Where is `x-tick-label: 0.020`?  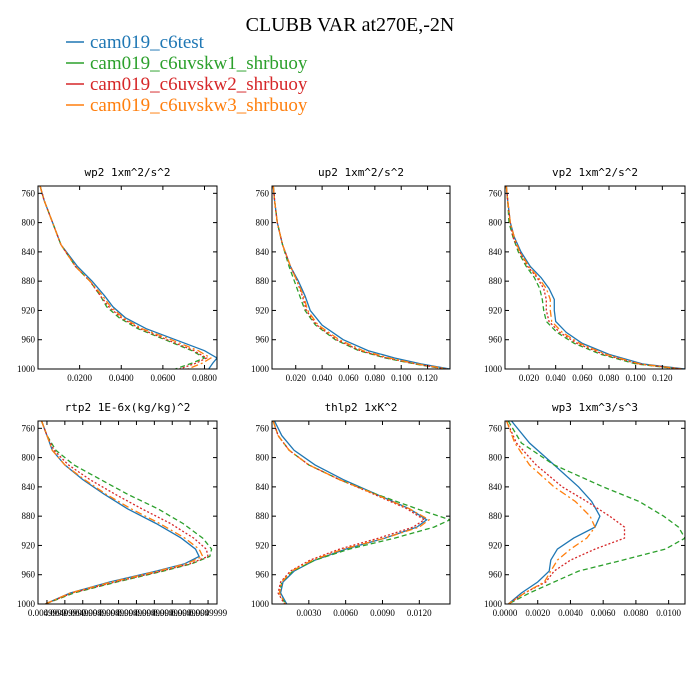 x-tick-label: 0.020 is located at coordinates (296, 378).